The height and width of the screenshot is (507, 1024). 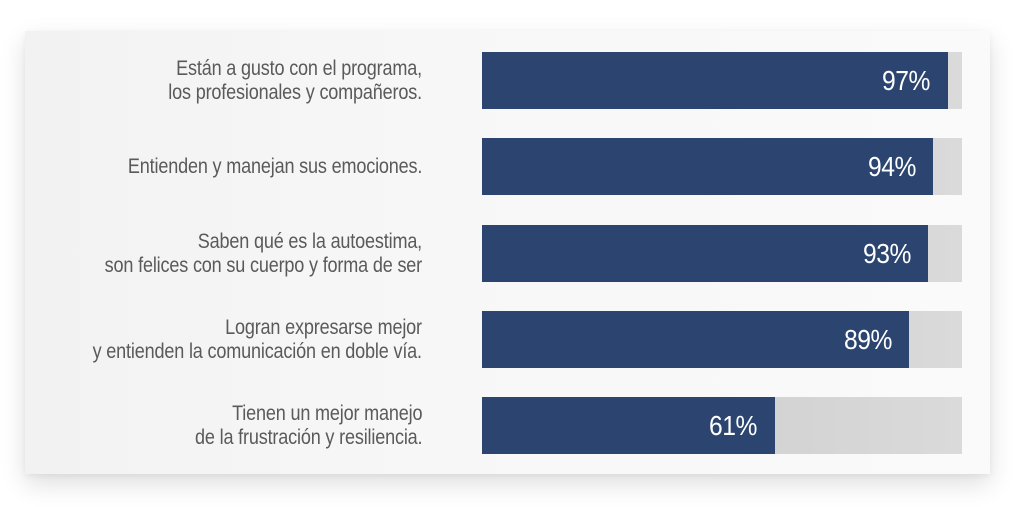 What do you see at coordinates (696, 339) in the screenshot?
I see `bar-fill: 89%` at bounding box center [696, 339].